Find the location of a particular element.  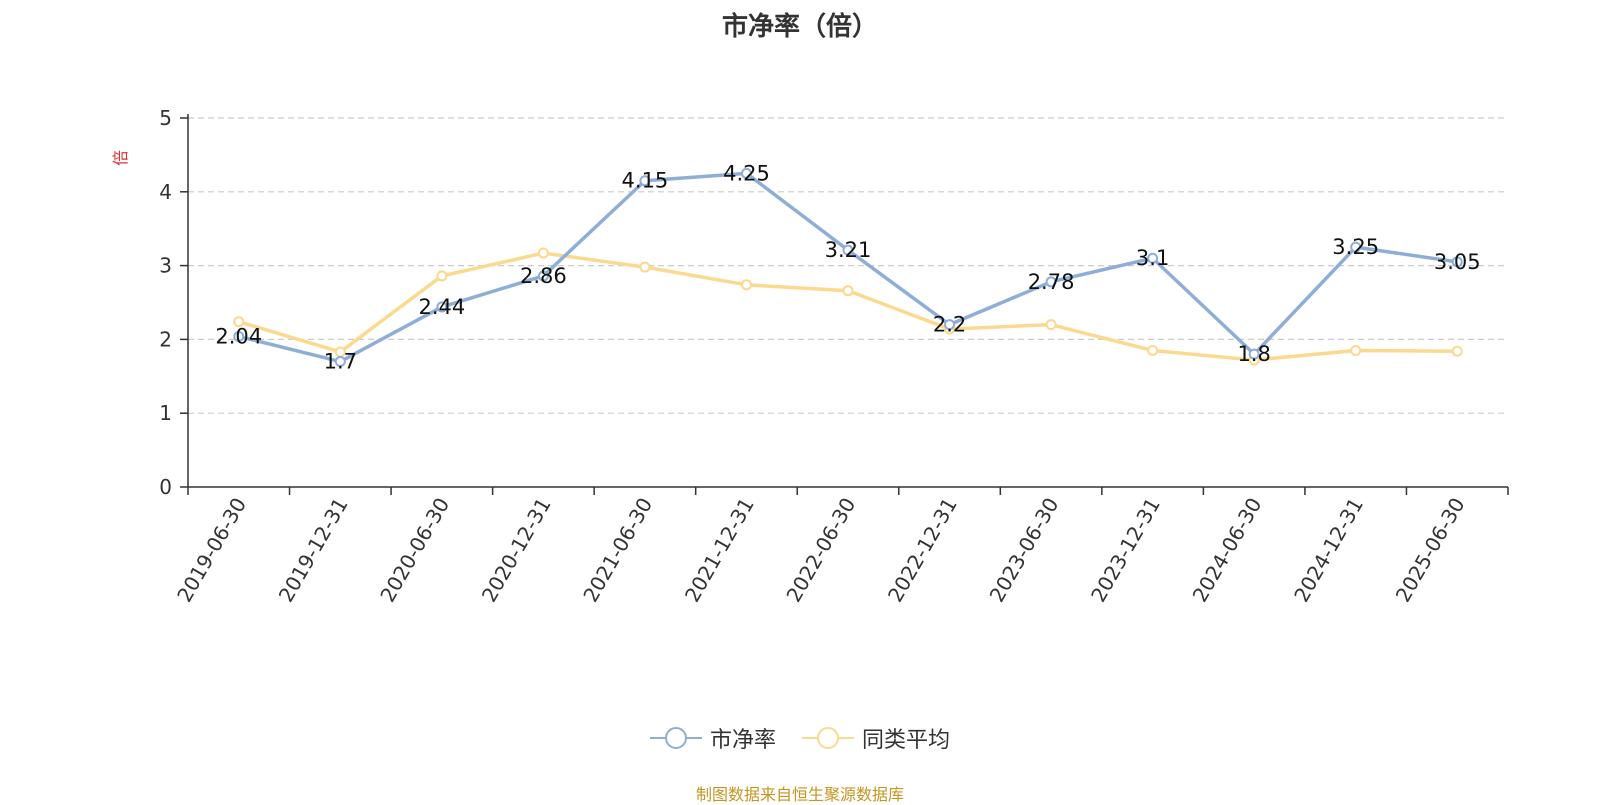

data-label-pb: 1.8 is located at coordinates (1253, 354).